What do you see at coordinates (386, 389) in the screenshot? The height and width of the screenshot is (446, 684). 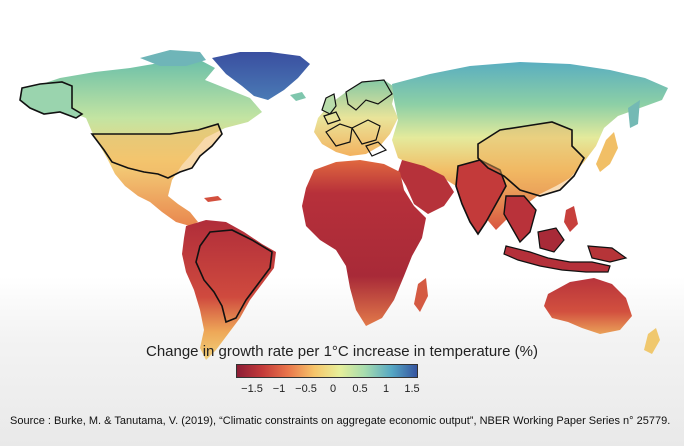 I see `colorbar-tick: 1` at bounding box center [386, 389].